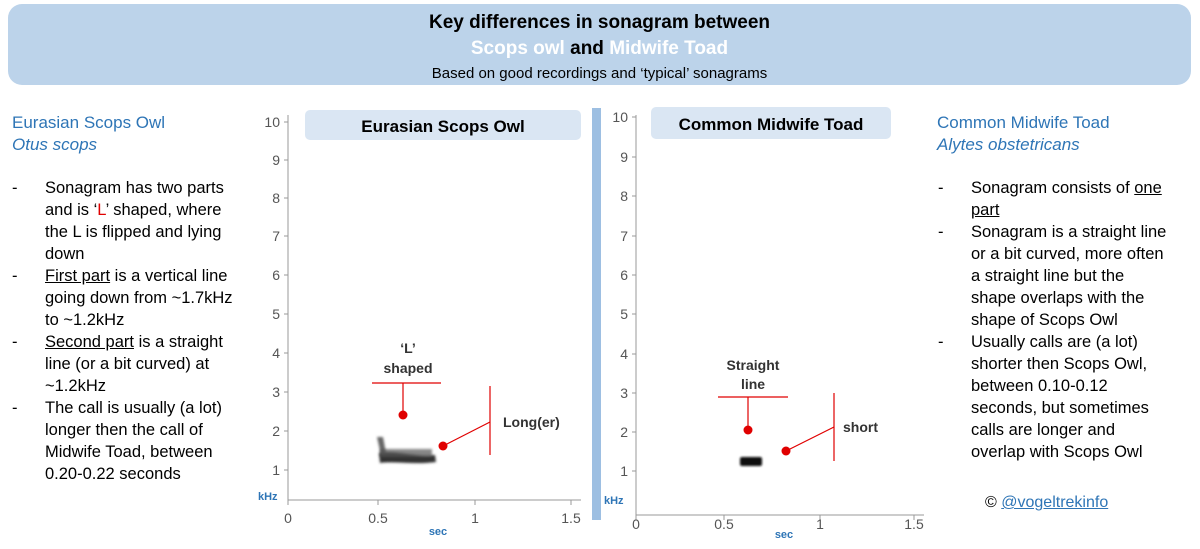  What do you see at coordinates (517, 48) in the screenshot?
I see `header-species-a: Scops owl` at bounding box center [517, 48].